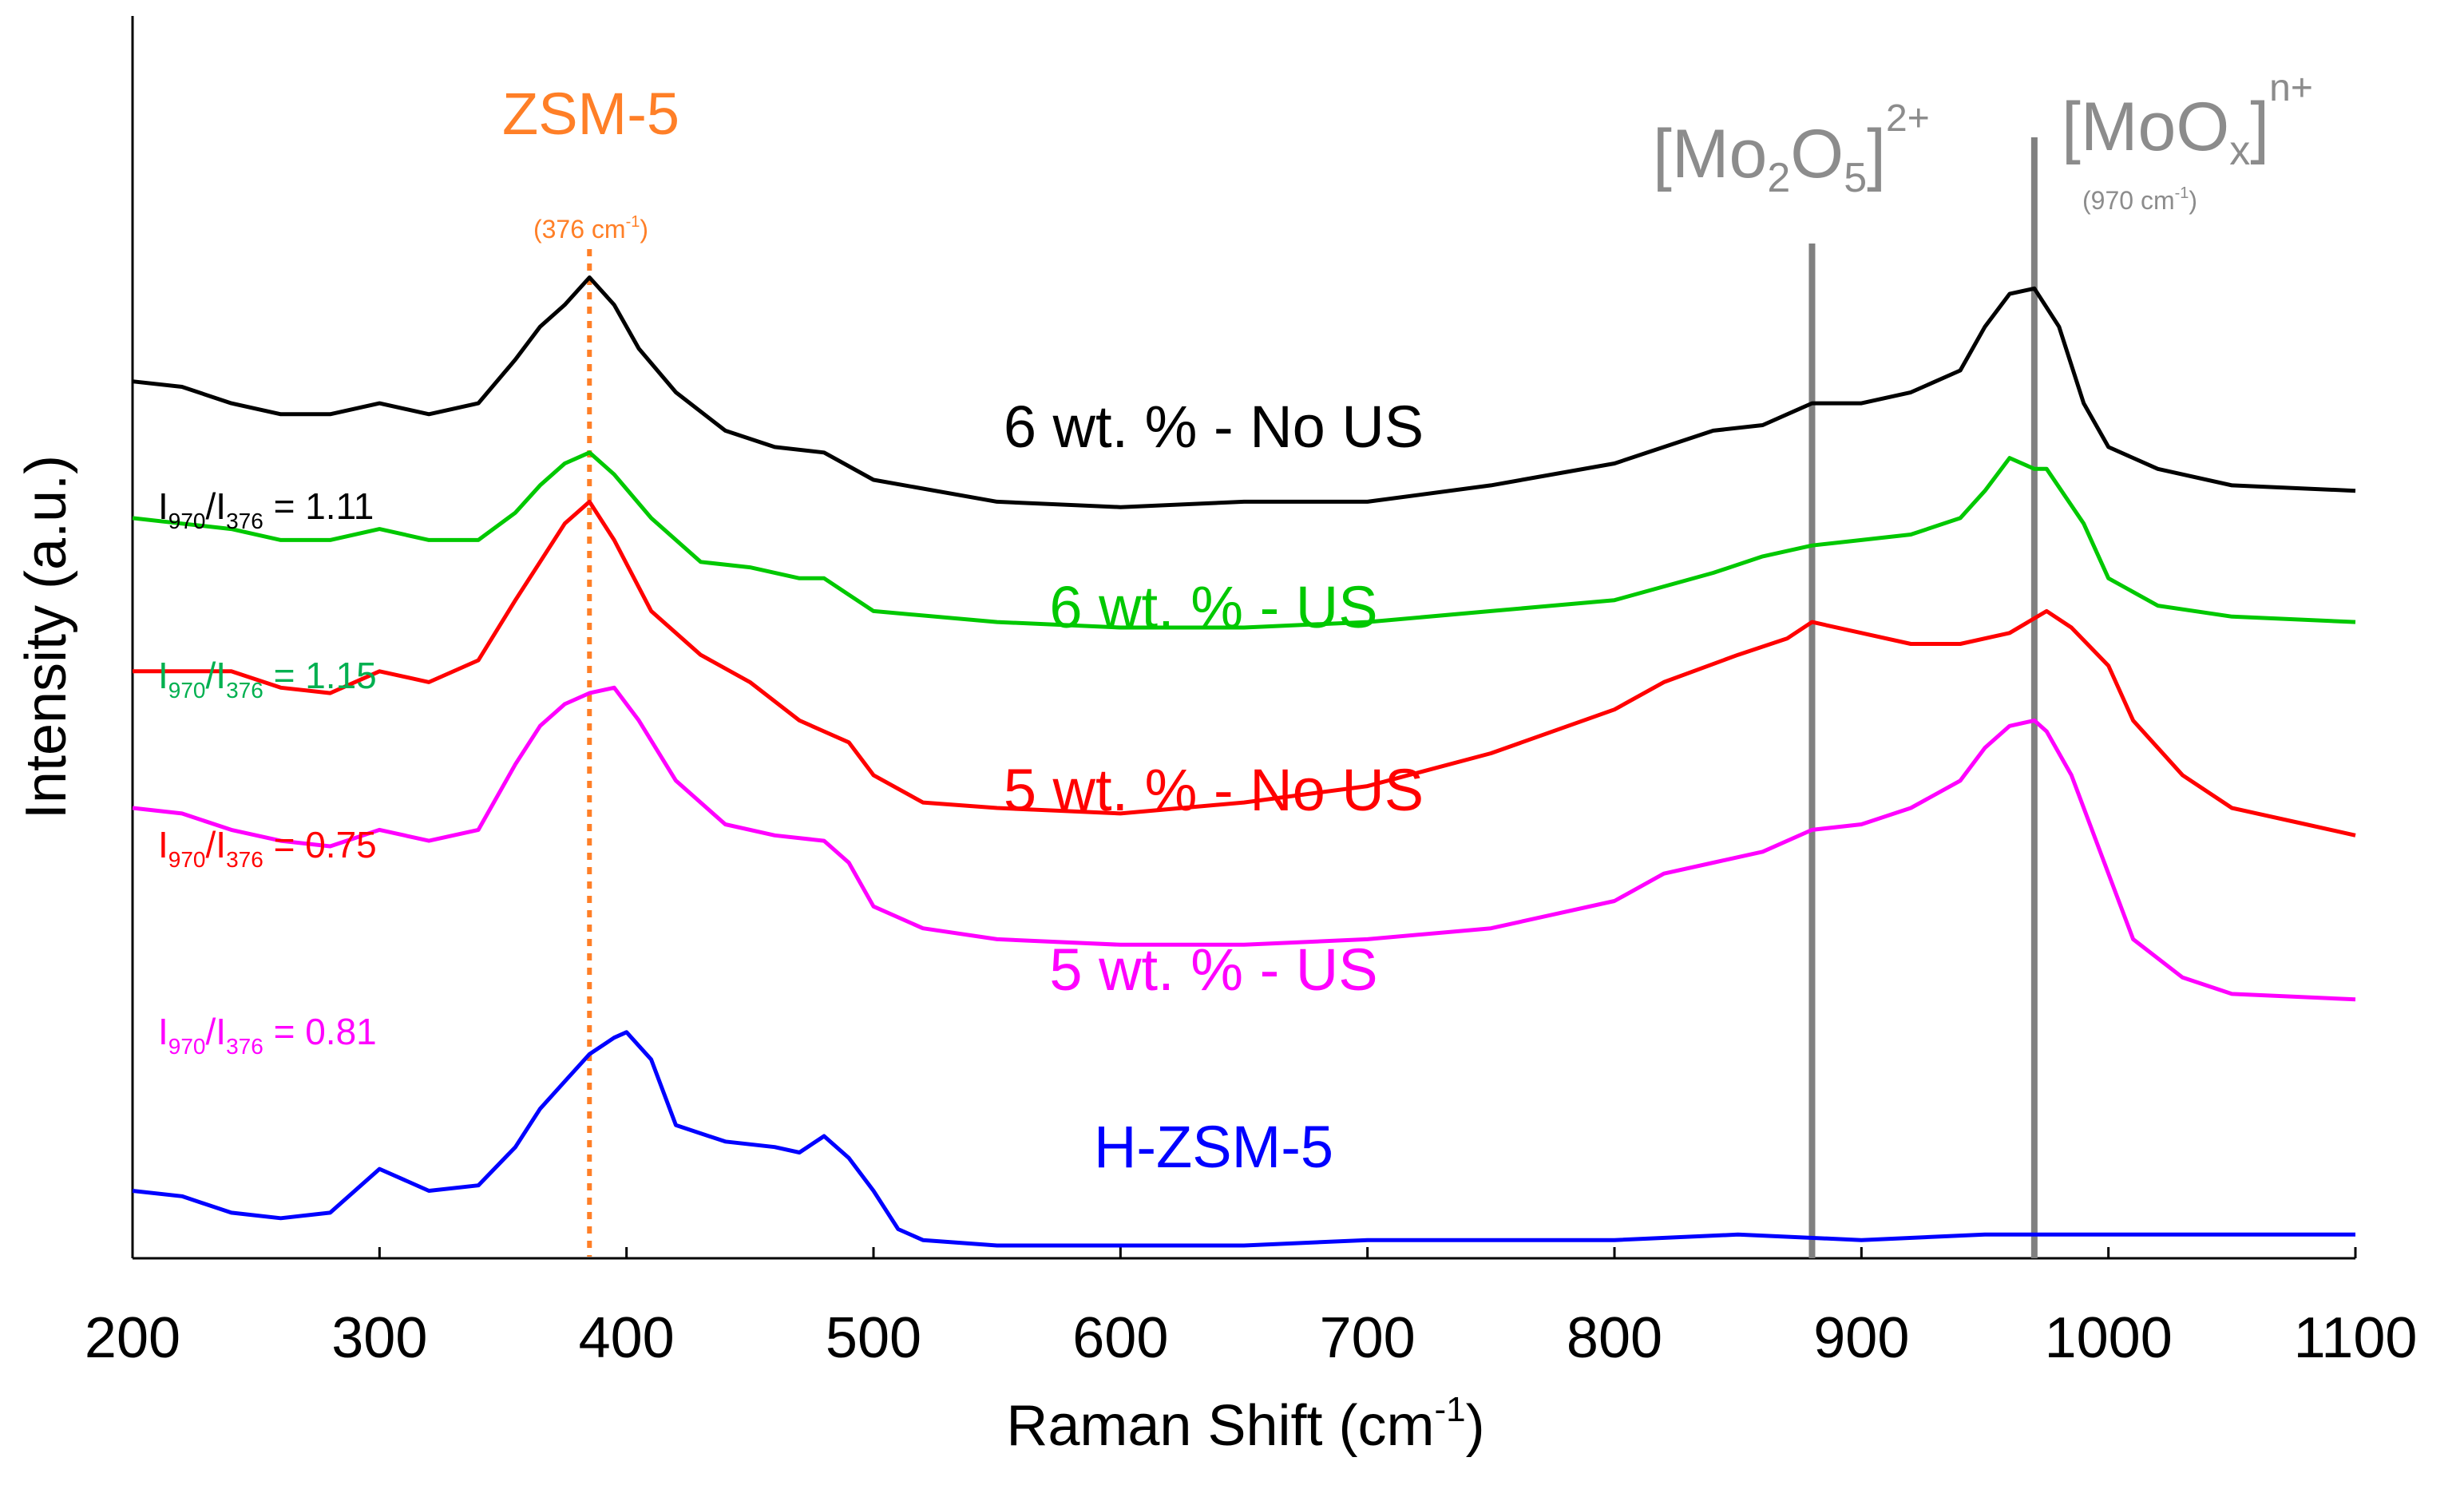 The image size is (2464, 1497). What do you see at coordinates (266, 509) in the screenshot?
I see `ratio-6wt-no-us: I970/I376 = 1.11` at bounding box center [266, 509].